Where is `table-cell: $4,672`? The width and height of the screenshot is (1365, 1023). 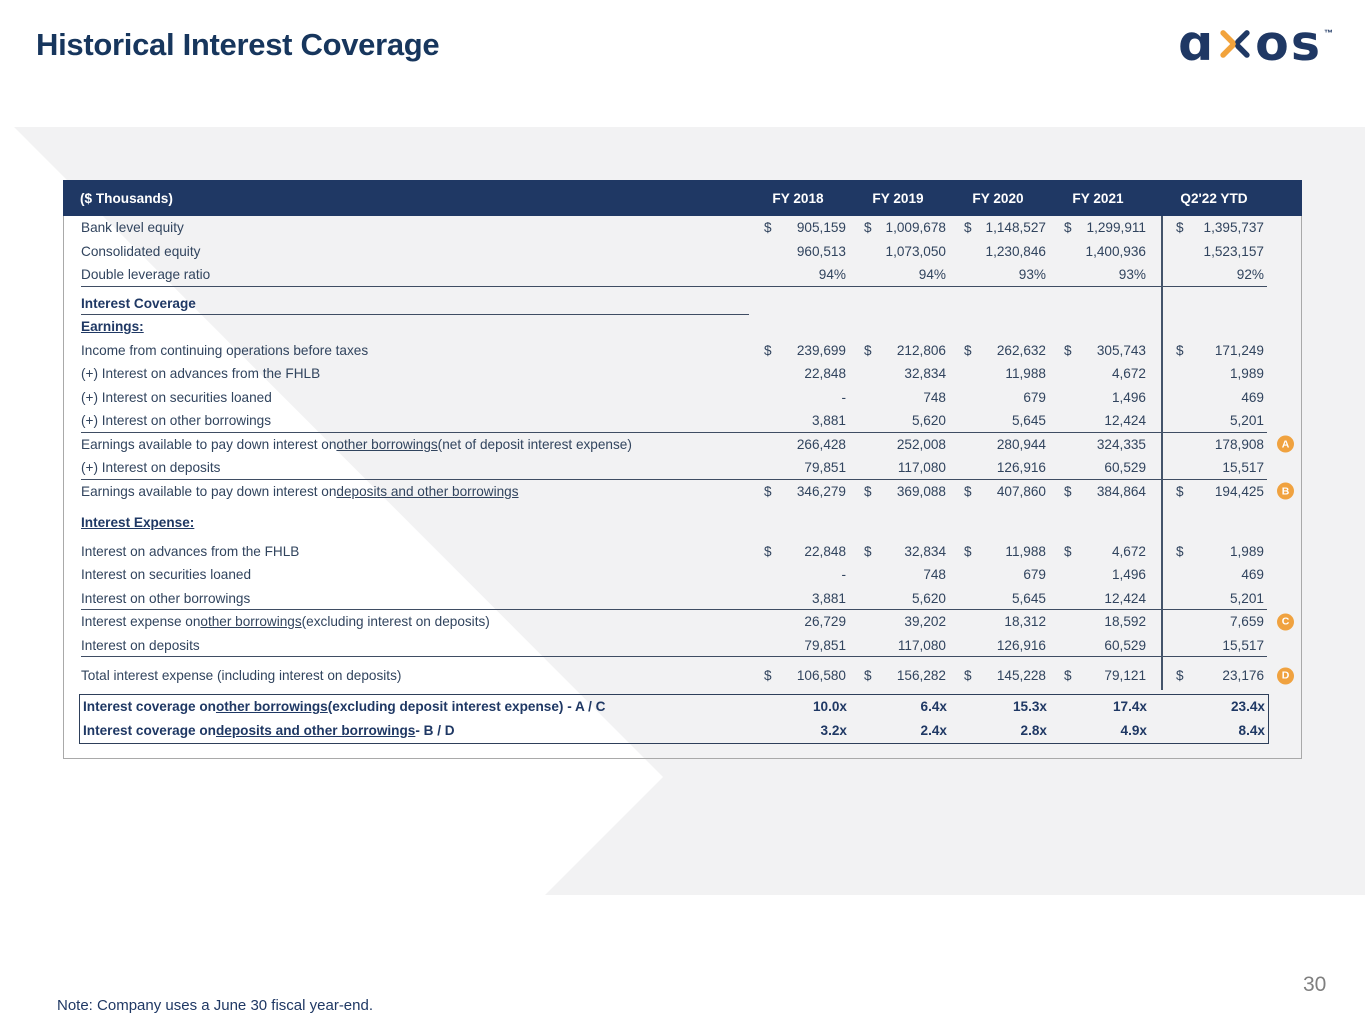 table-cell: $4,672 is located at coordinates (1105, 551).